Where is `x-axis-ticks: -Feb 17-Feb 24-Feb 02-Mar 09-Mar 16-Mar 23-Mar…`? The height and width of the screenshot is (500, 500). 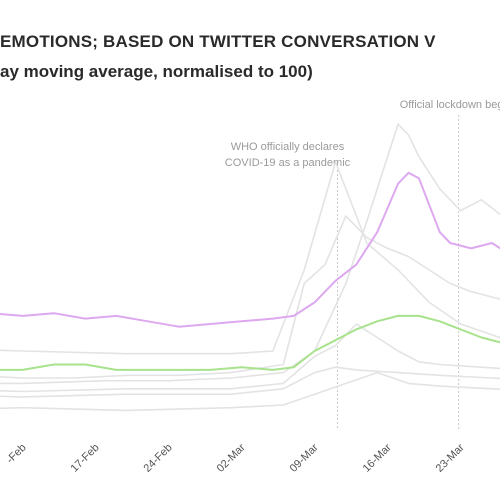
x-axis-ticks: -Feb 17-Feb 24-Feb 02-Mar 09-Mar 16-Mar 23-Mar… is located at coordinates (235, 458).